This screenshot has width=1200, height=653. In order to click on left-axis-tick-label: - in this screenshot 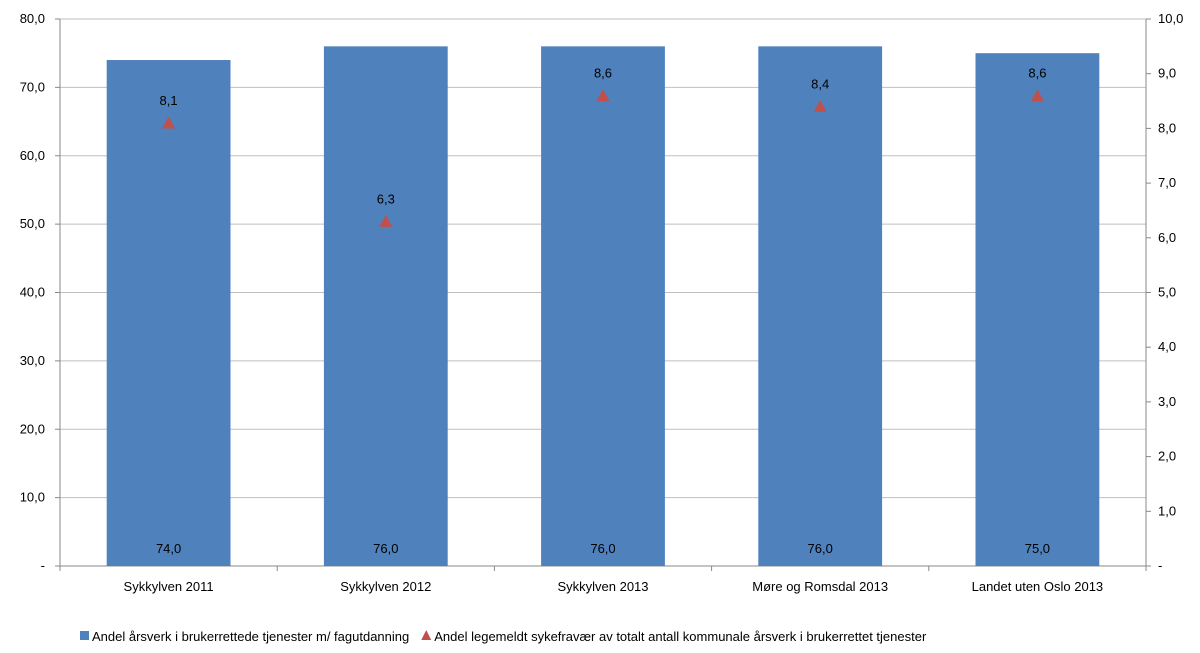, I will do `click(43, 565)`.